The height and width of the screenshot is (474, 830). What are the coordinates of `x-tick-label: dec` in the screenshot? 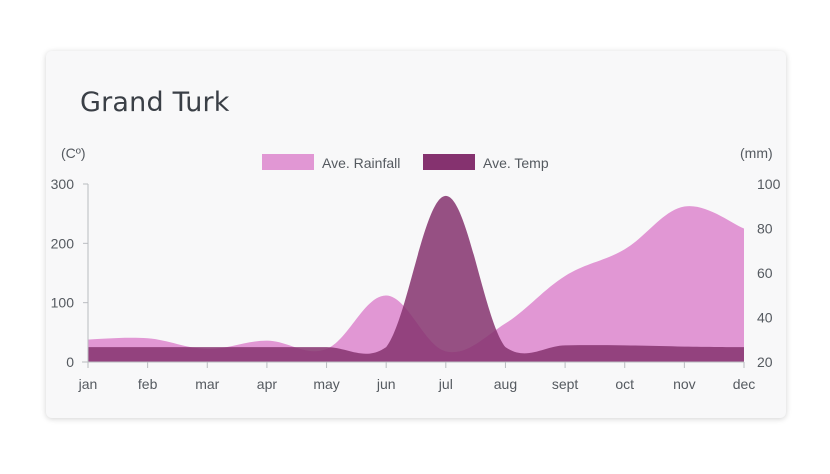 It's located at (744, 384).